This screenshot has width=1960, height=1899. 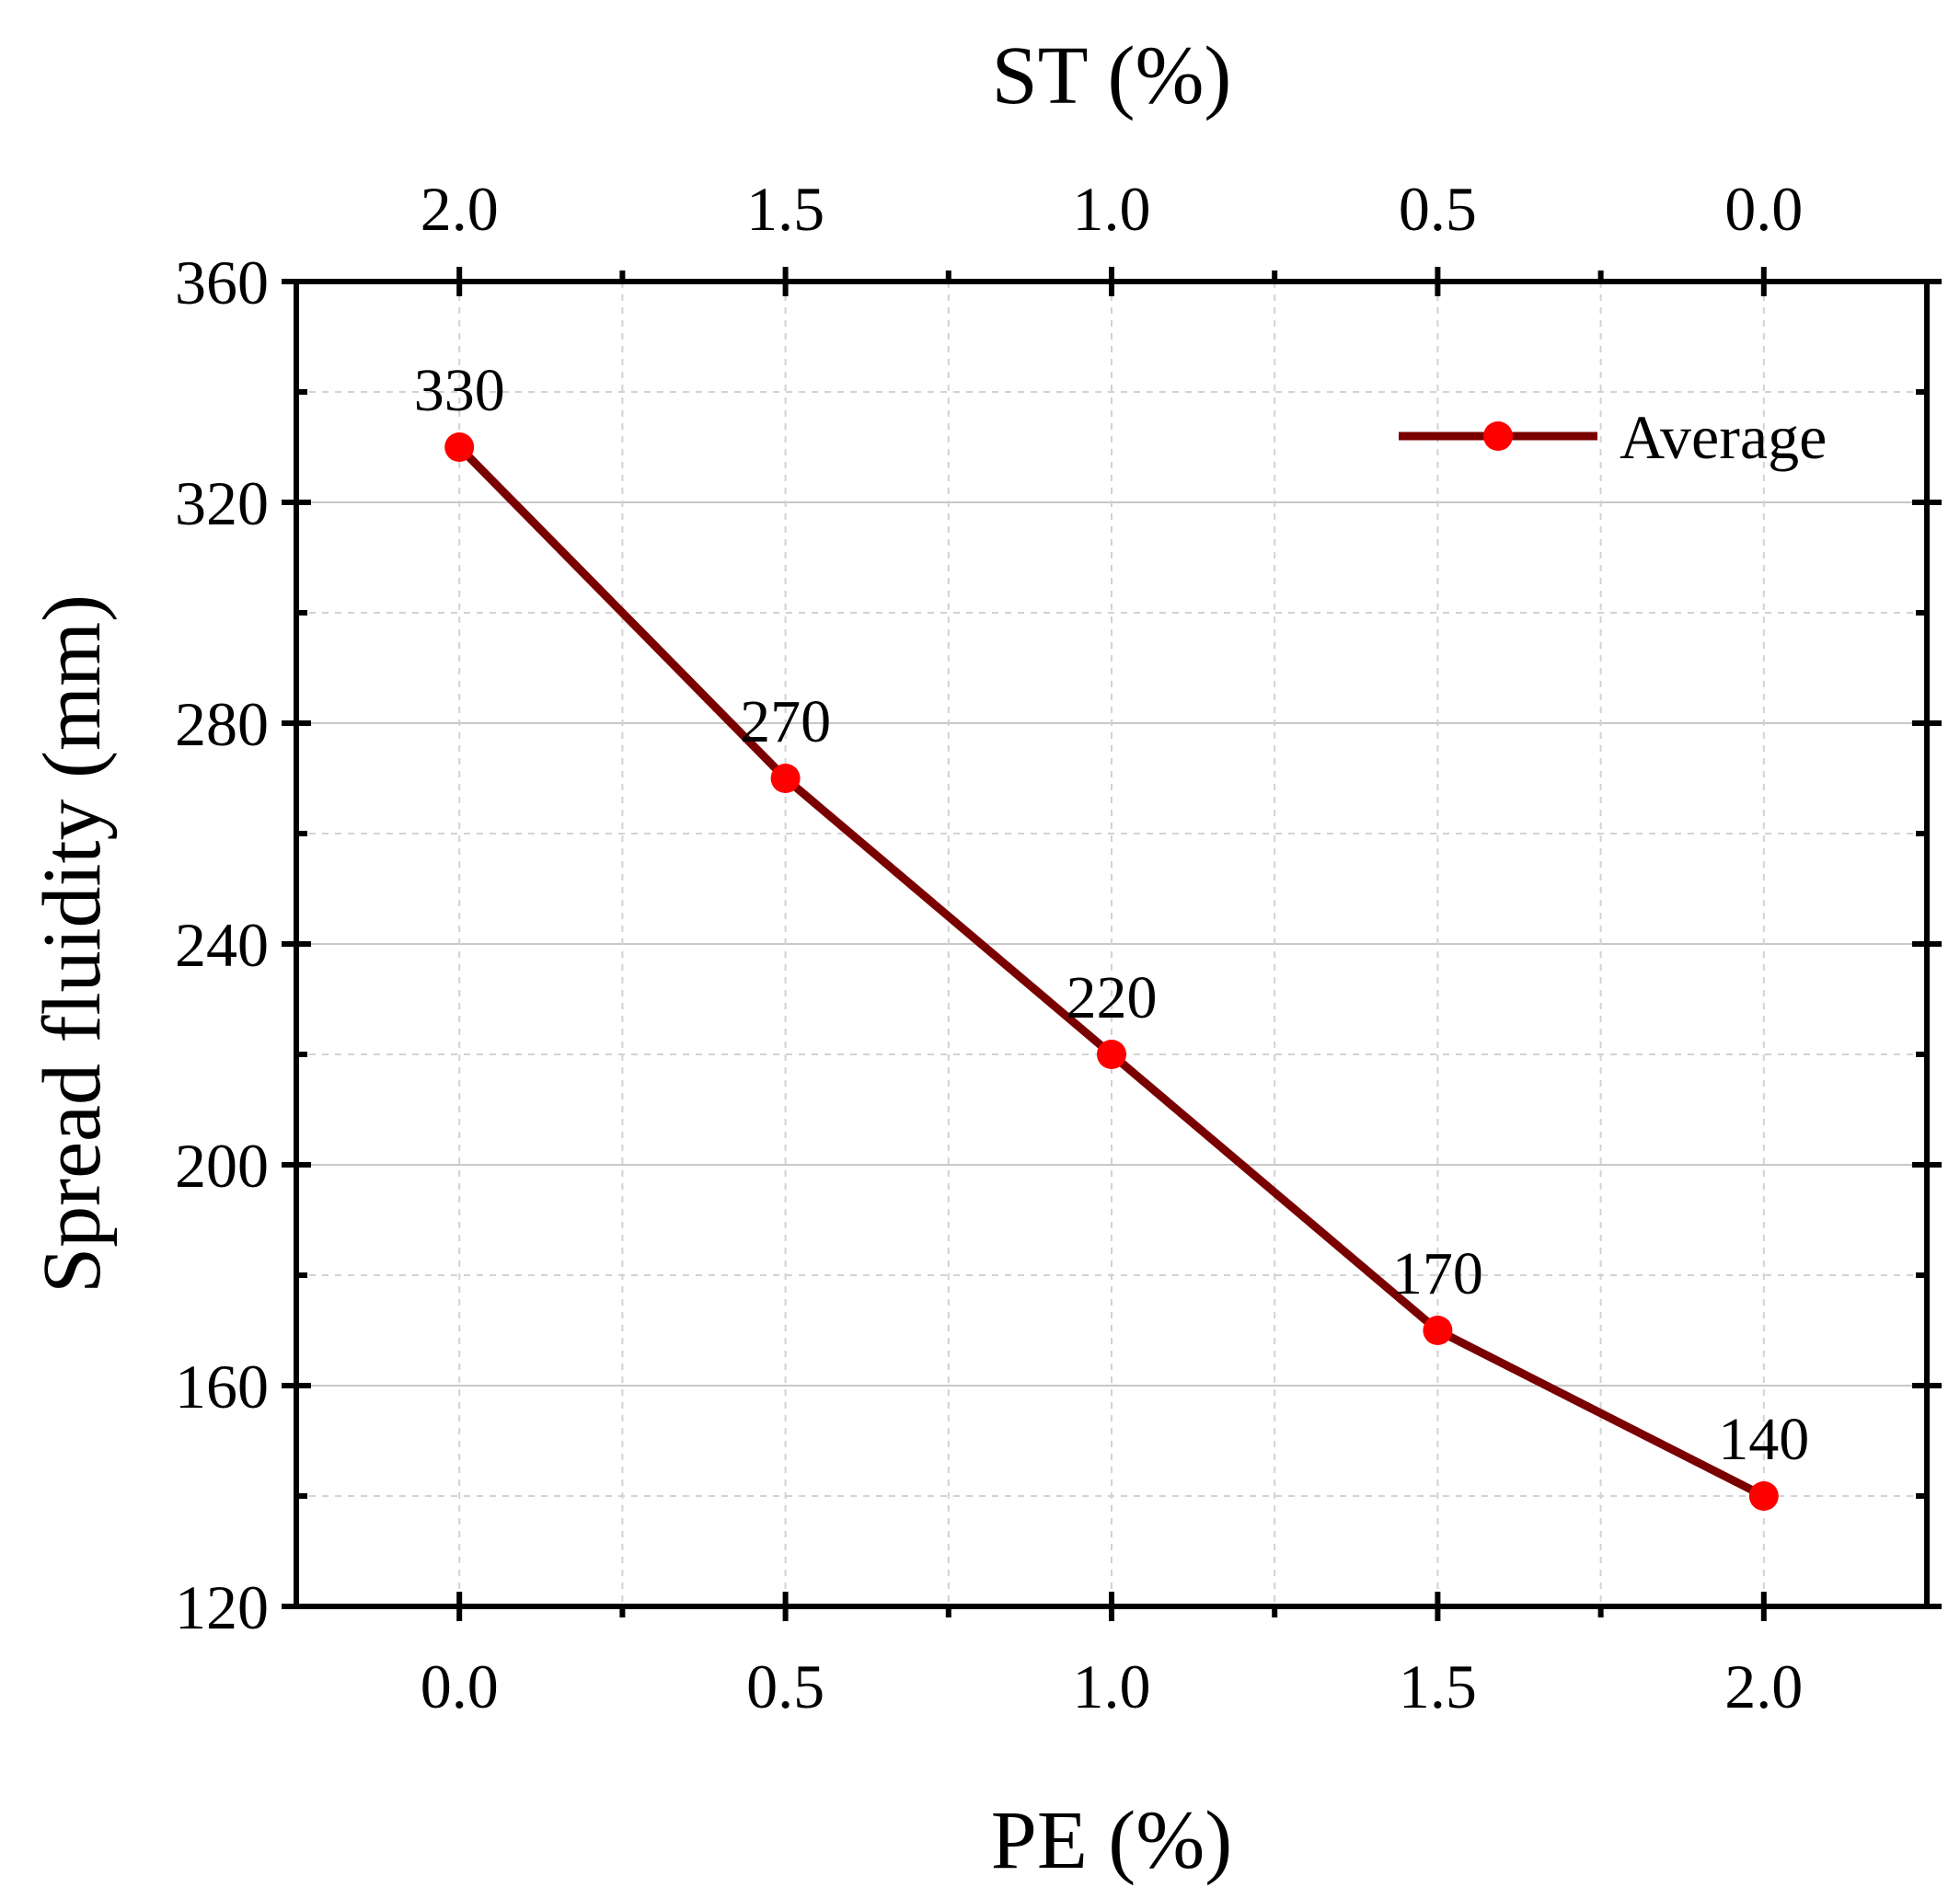 What do you see at coordinates (785, 209) in the screenshot?
I see `top-x-tick-label: 1.5` at bounding box center [785, 209].